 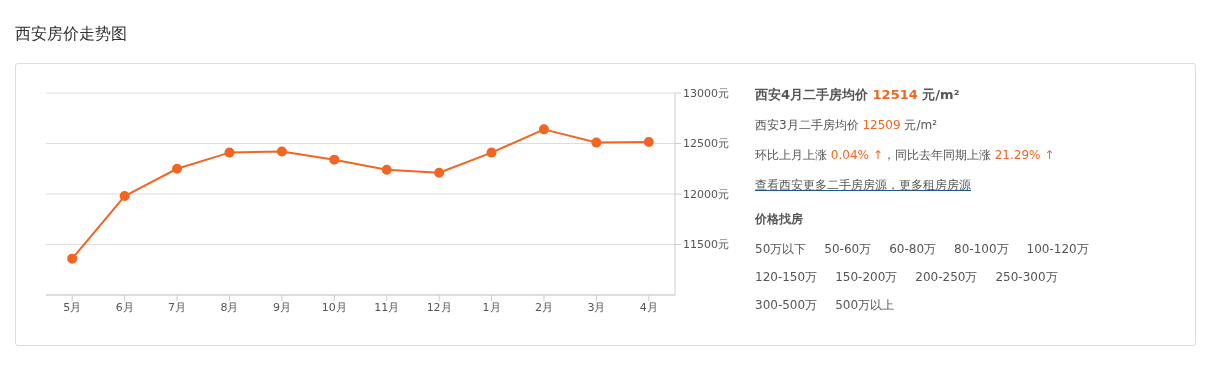 What do you see at coordinates (779, 219) in the screenshot?
I see `text: 价格找房` at bounding box center [779, 219].